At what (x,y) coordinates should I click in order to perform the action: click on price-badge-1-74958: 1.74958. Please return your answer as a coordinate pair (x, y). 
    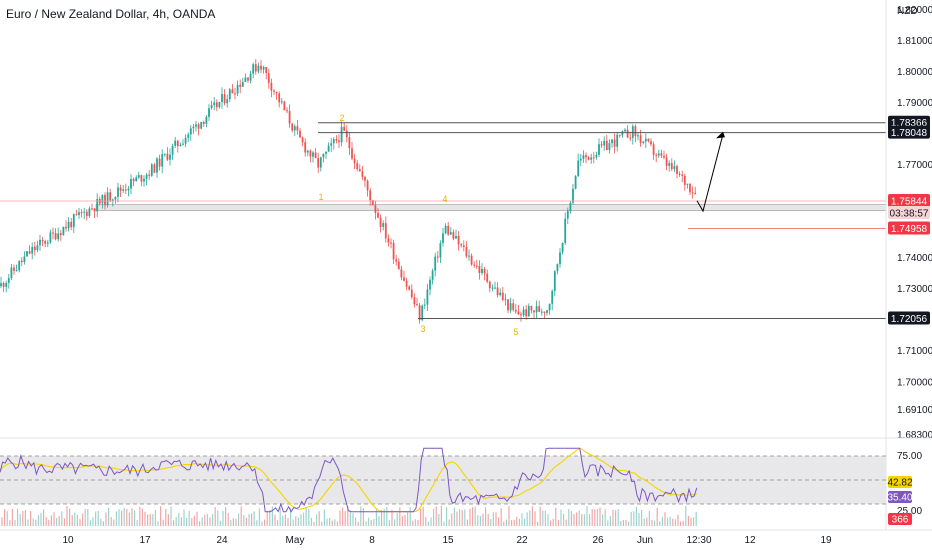
    Looking at the image, I should click on (909, 228).